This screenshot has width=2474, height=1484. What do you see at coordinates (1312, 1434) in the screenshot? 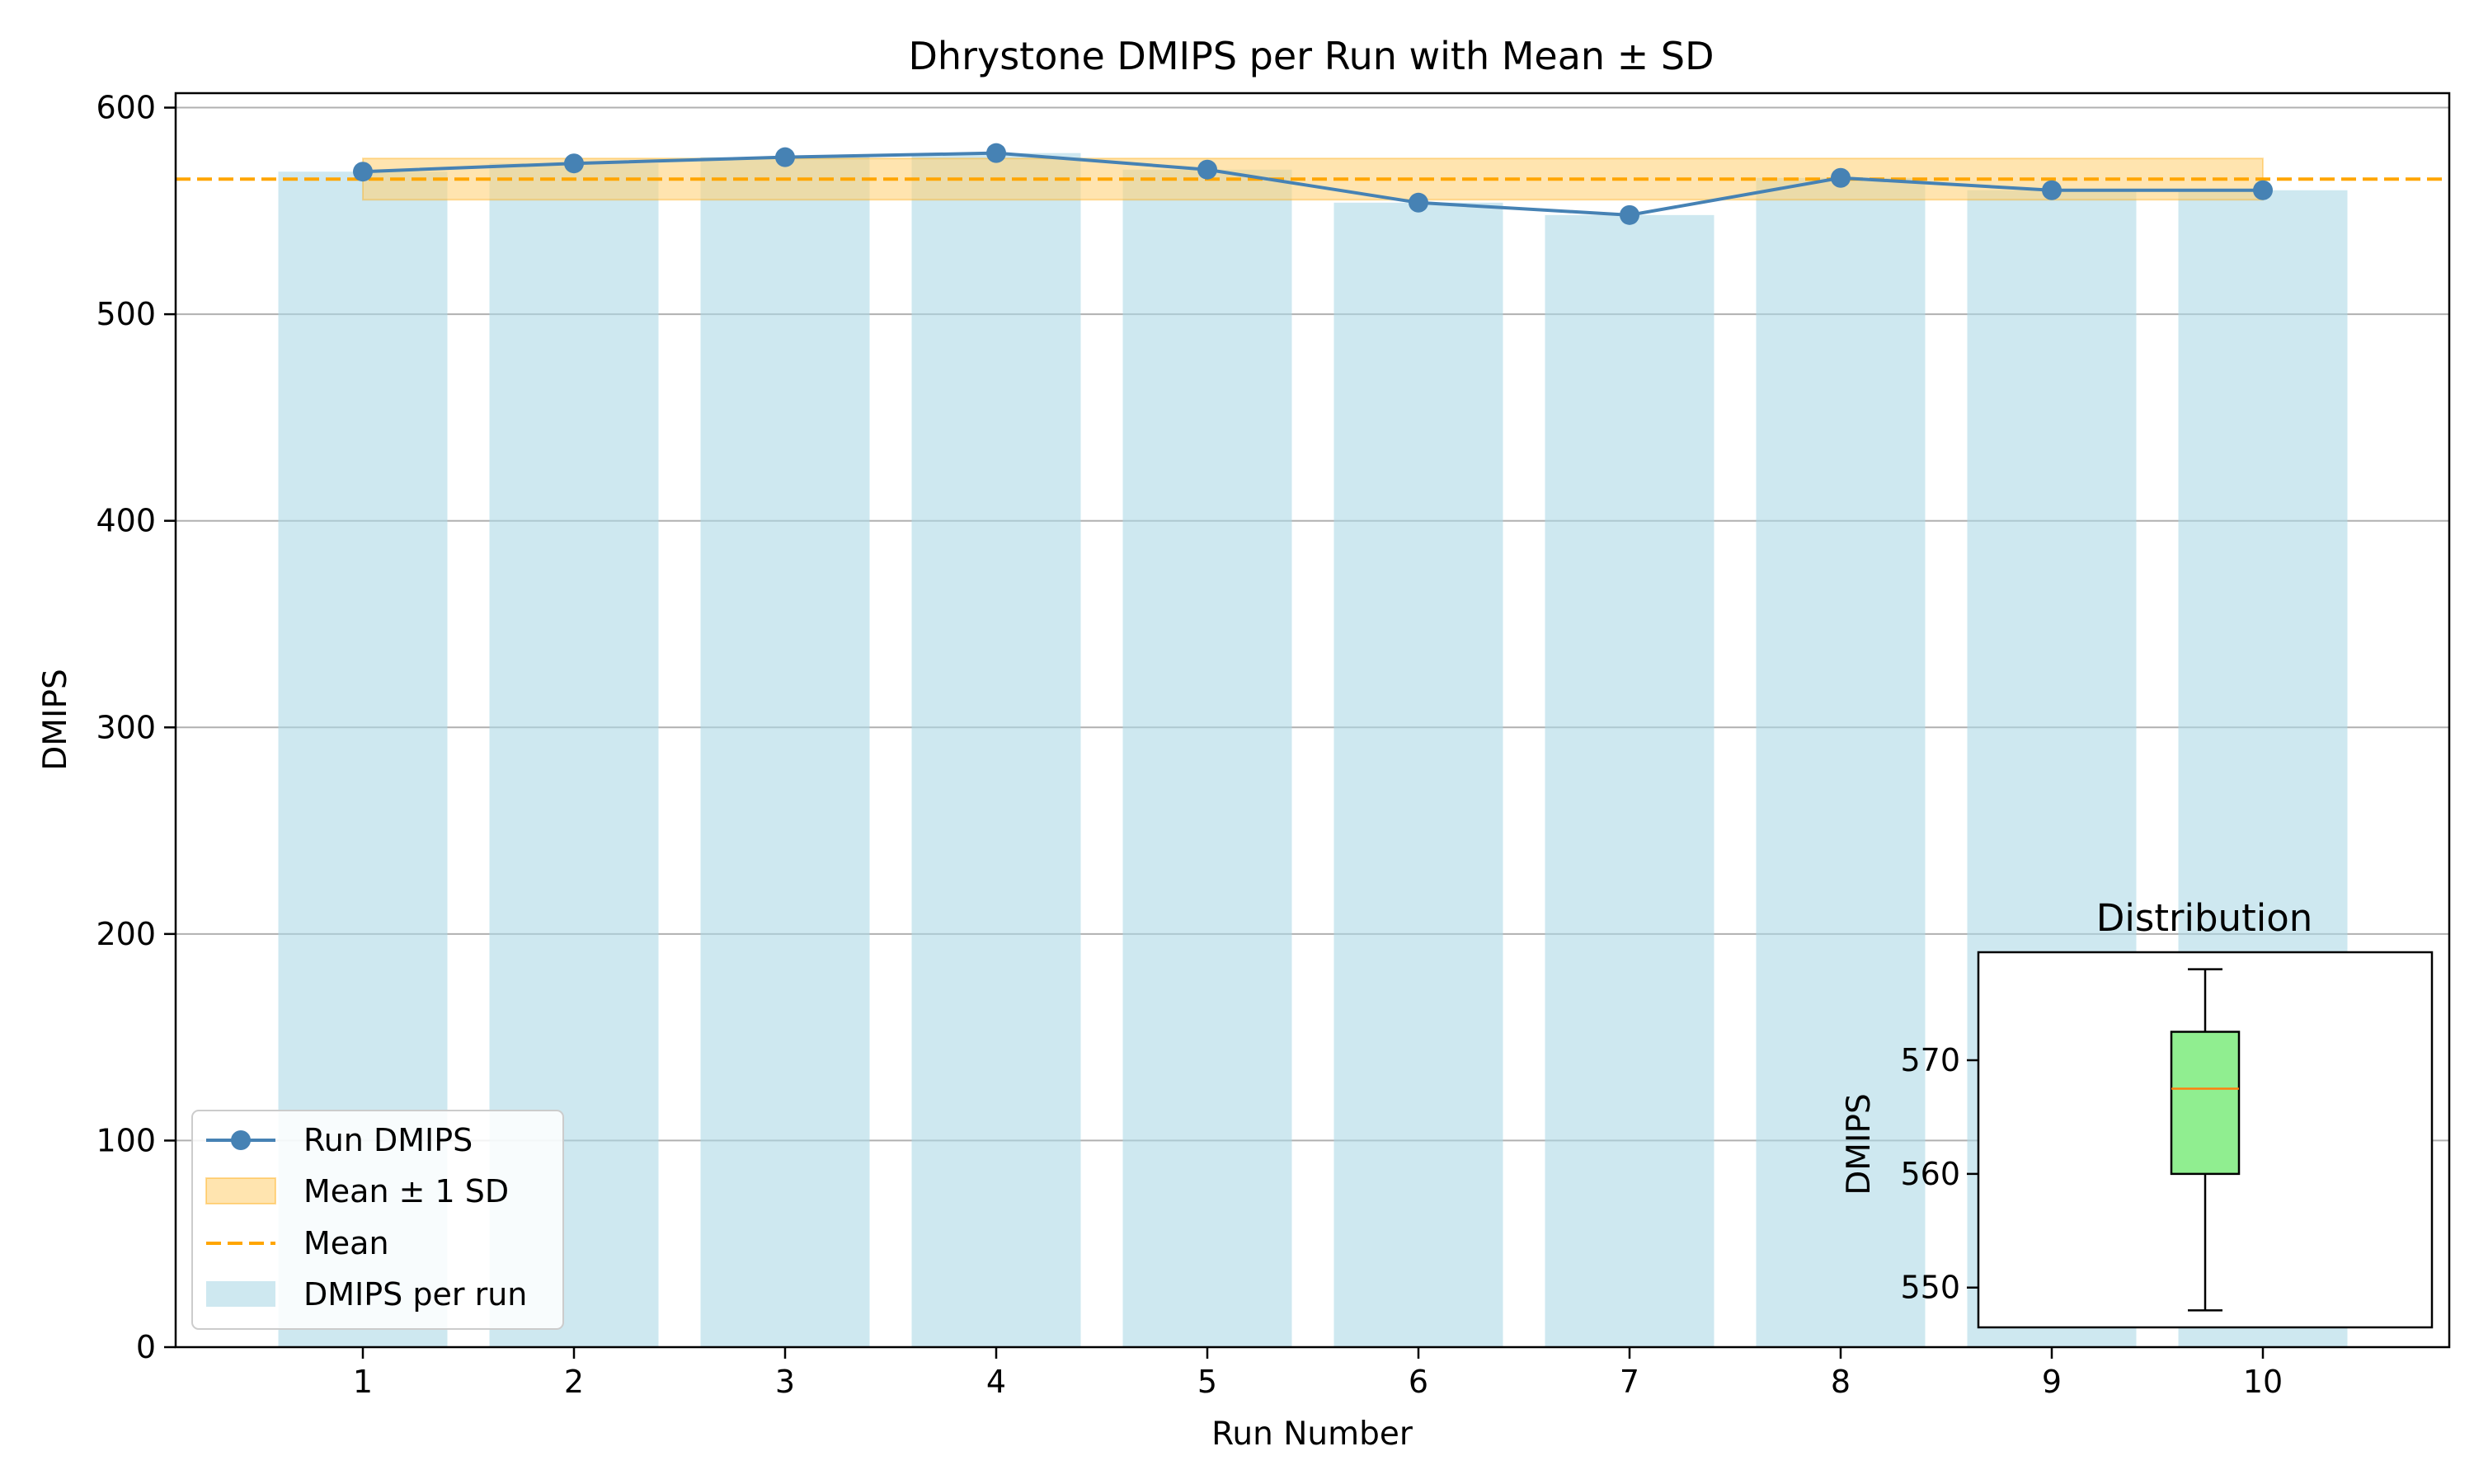
I see `x-axis-label: Run Number` at bounding box center [1312, 1434].